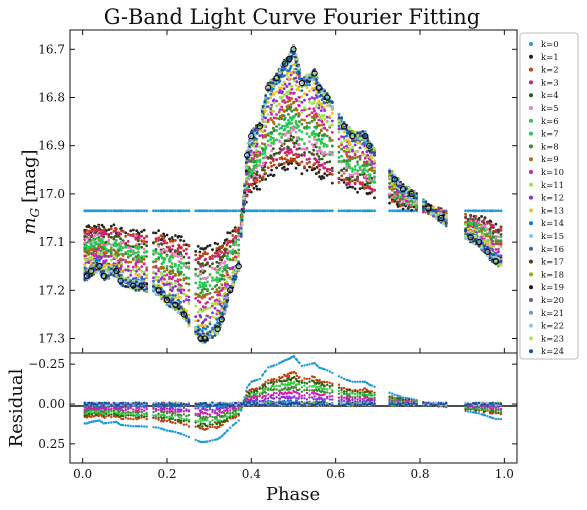  I want to click on fit-point-k14, so click(217, 319).